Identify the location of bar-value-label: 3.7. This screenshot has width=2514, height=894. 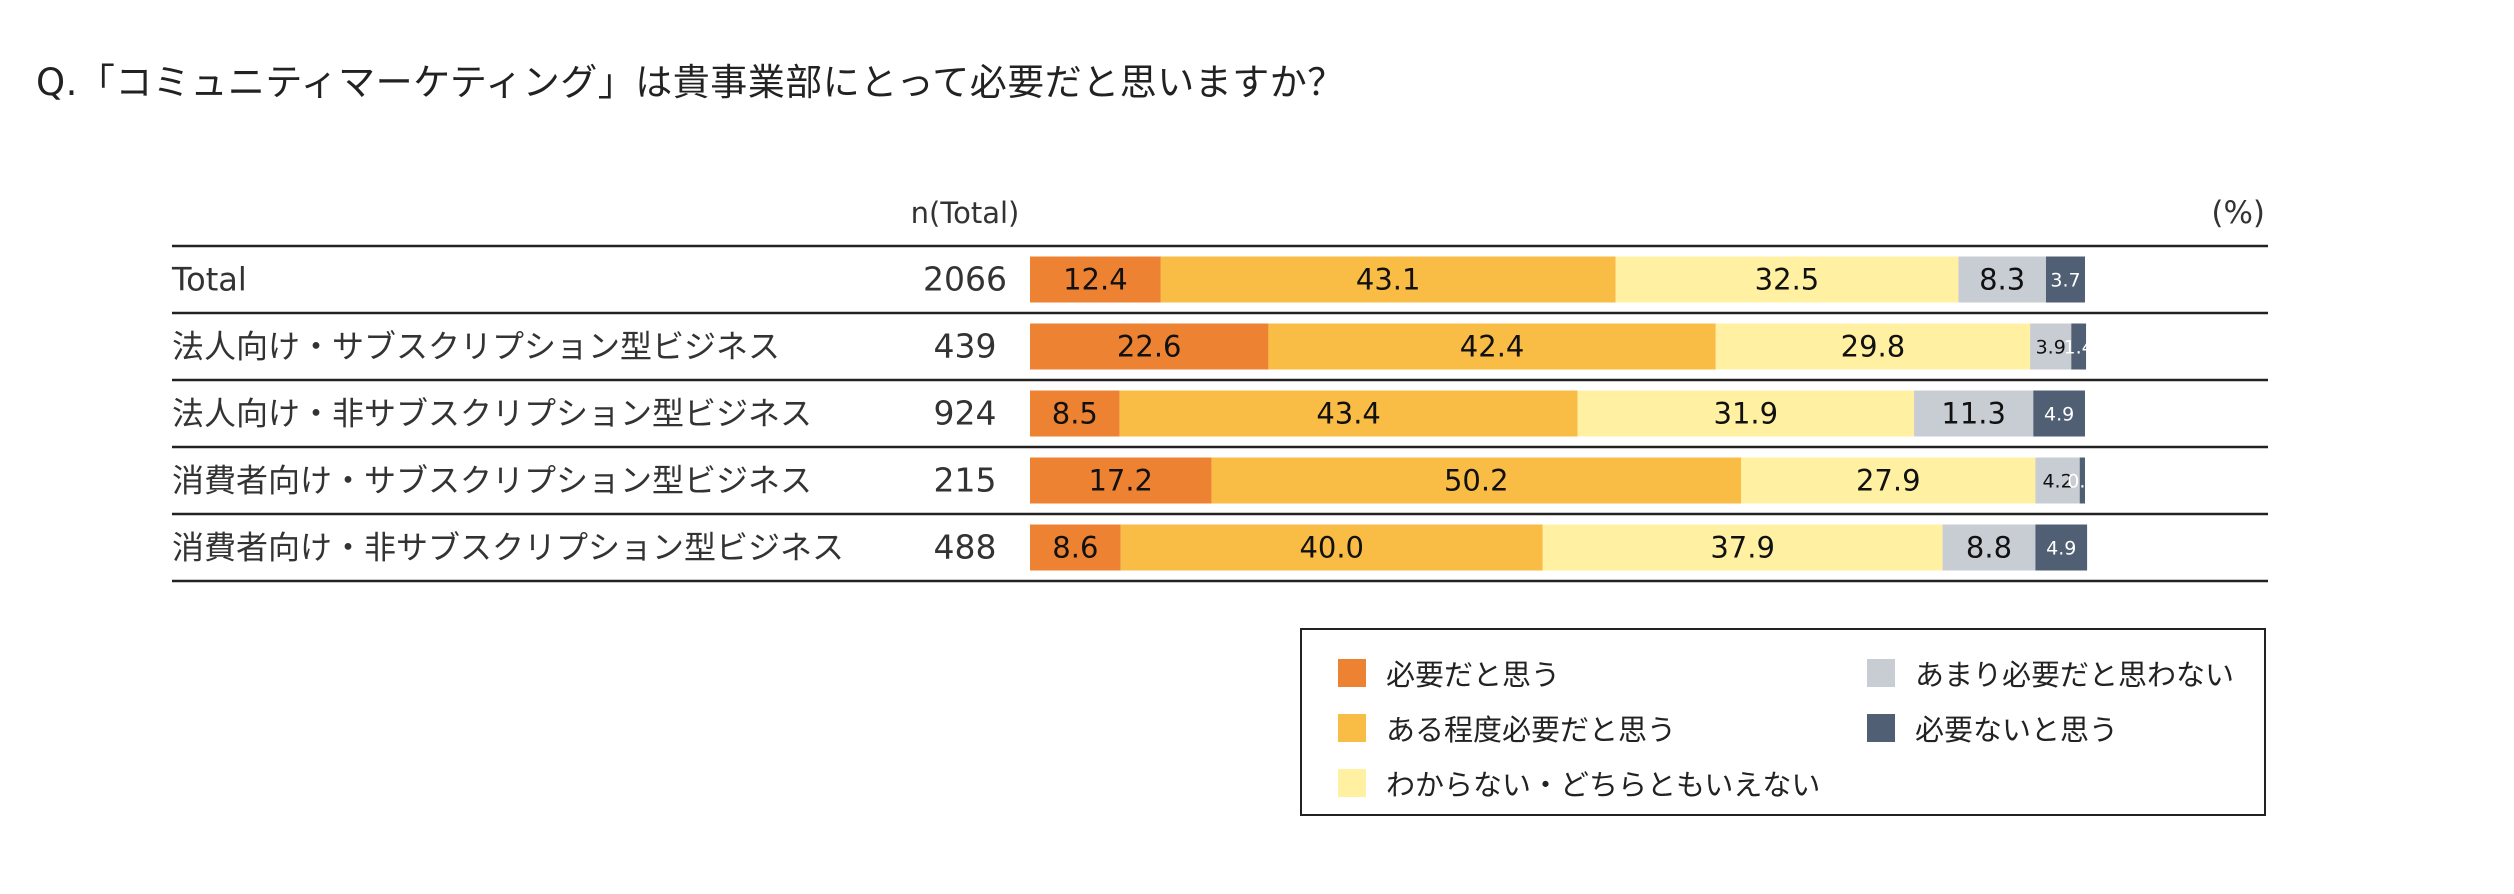
(2065, 281).